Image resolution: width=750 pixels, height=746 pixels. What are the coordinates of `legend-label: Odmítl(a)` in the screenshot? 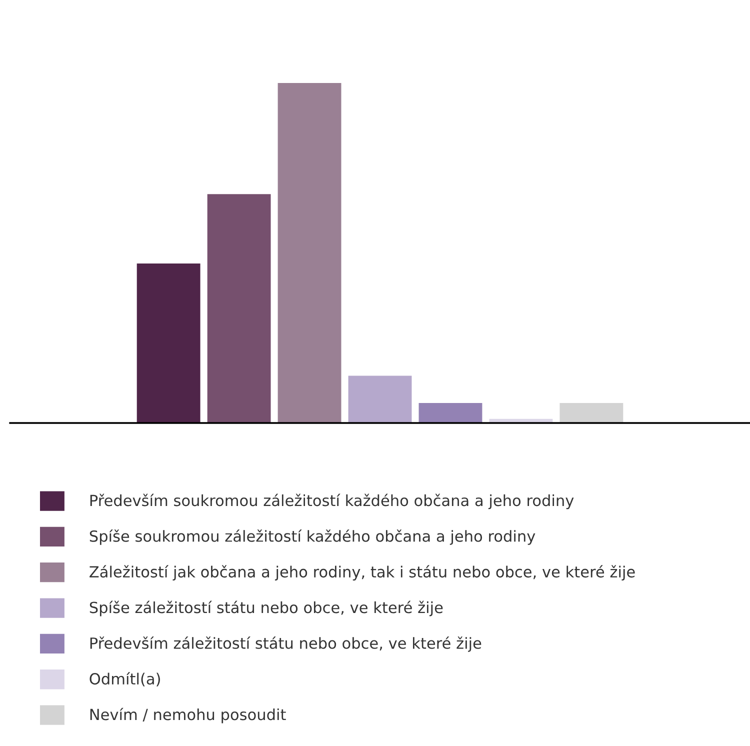 It's located at (125, 679).